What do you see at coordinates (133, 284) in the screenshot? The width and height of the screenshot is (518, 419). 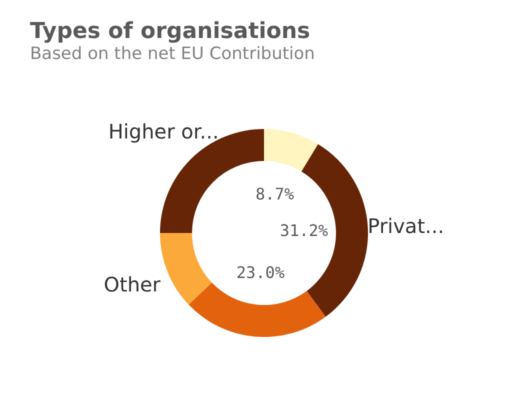 I see `slice-label: Other` at bounding box center [133, 284].